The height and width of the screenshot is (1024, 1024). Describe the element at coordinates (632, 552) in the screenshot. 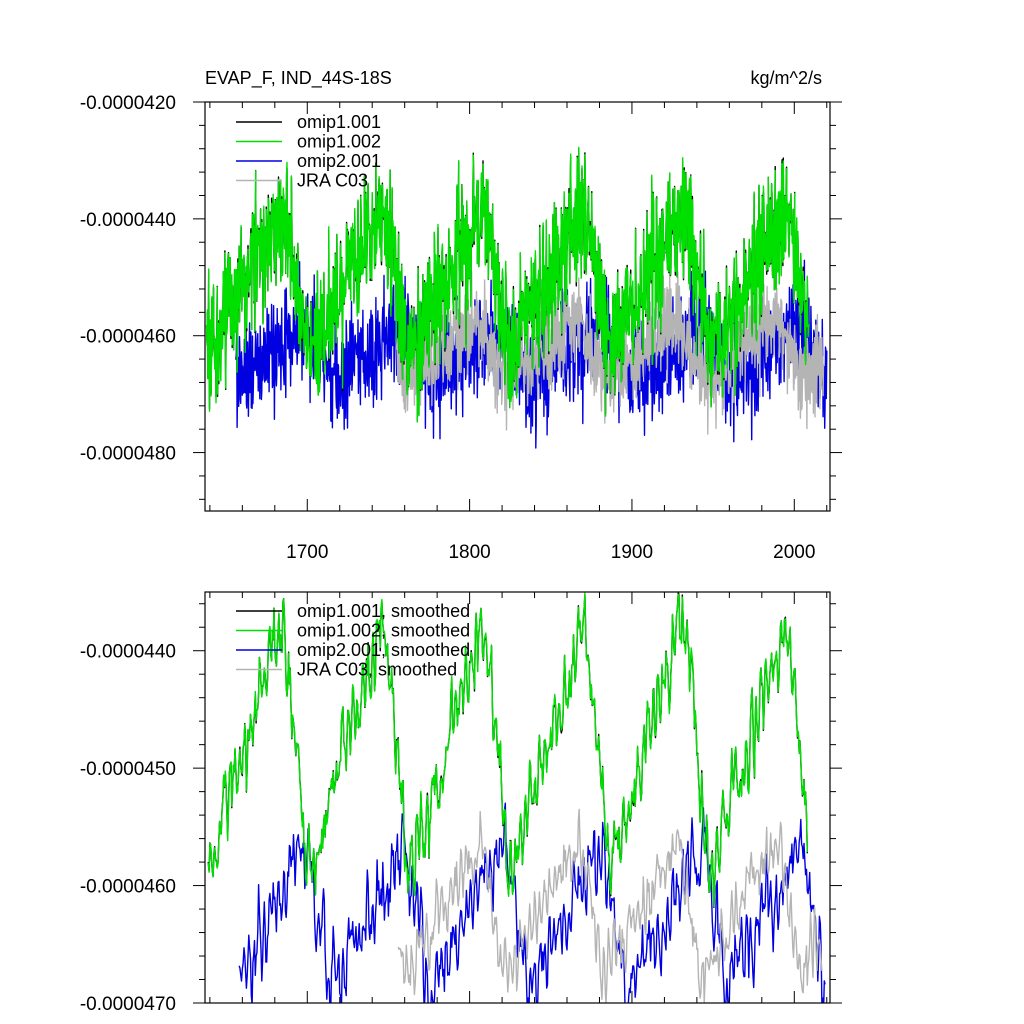

I see `x-tick-label: 1900` at that location.